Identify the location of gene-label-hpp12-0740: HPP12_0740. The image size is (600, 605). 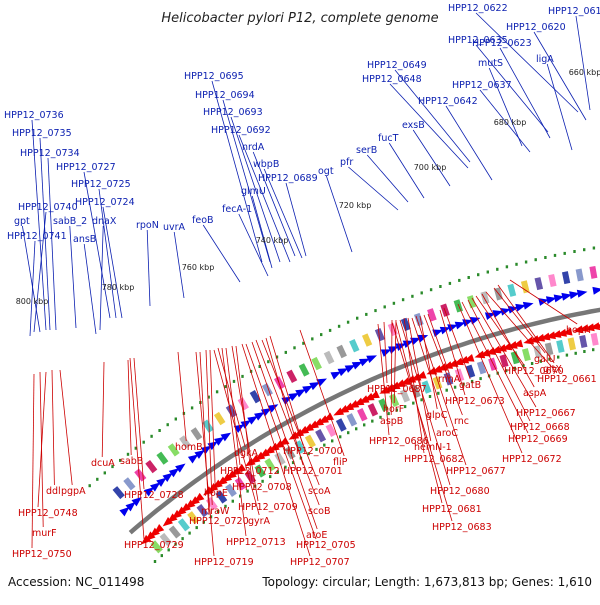
(48, 207).